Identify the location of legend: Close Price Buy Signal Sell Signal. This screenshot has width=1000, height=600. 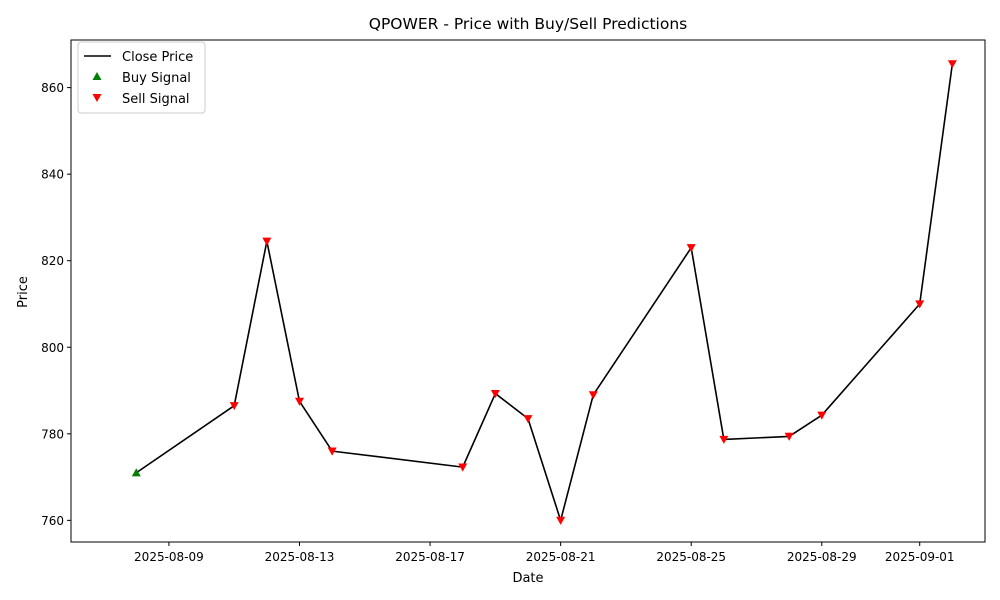
(141, 77).